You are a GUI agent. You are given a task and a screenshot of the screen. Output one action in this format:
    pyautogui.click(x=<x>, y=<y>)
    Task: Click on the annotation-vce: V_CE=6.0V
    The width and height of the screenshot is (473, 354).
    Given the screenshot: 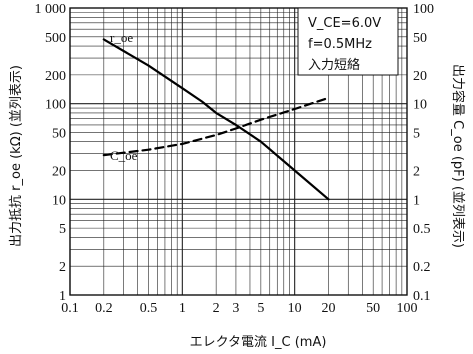 What is the action you would take?
    pyautogui.click(x=344, y=23)
    